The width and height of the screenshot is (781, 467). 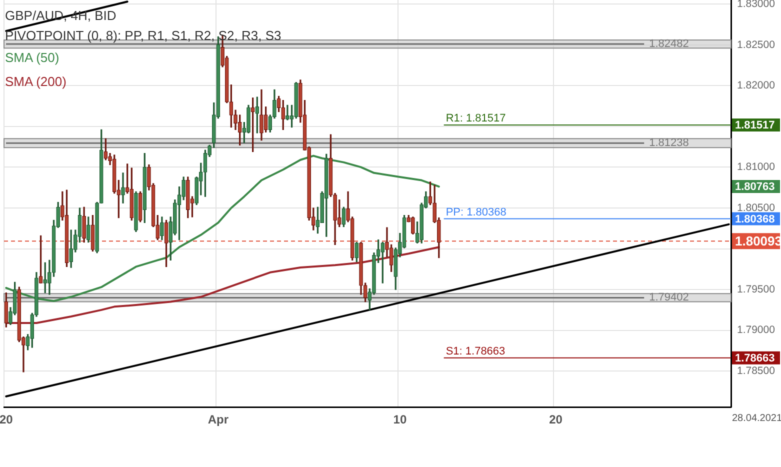 I want to click on y-tick-label: 1.79000, so click(x=756, y=330).